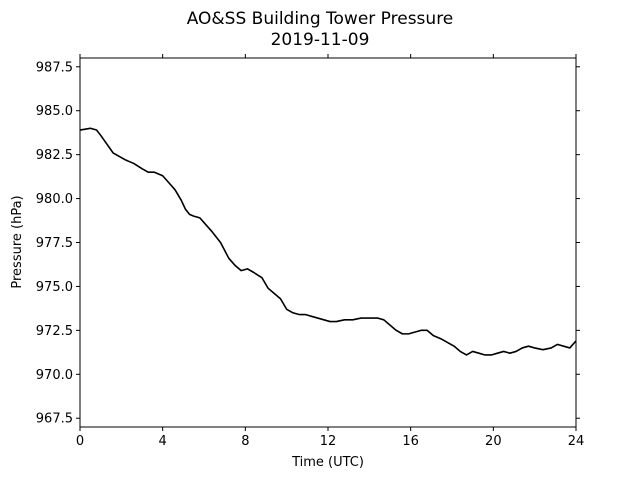  I want to click on y-tick-label-8: 987.5, so click(54, 67).